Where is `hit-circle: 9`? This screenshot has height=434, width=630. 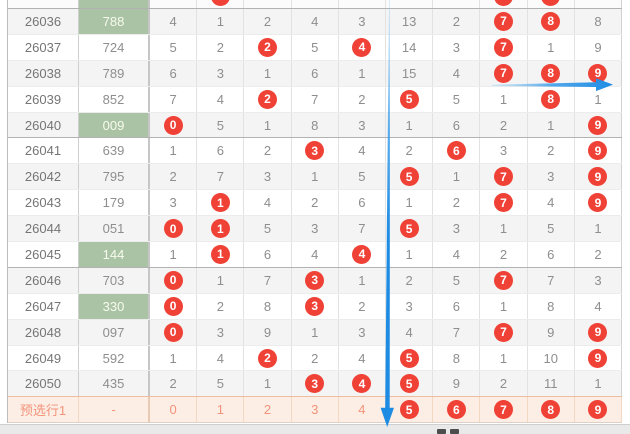
hit-circle: 9 is located at coordinates (598, 203).